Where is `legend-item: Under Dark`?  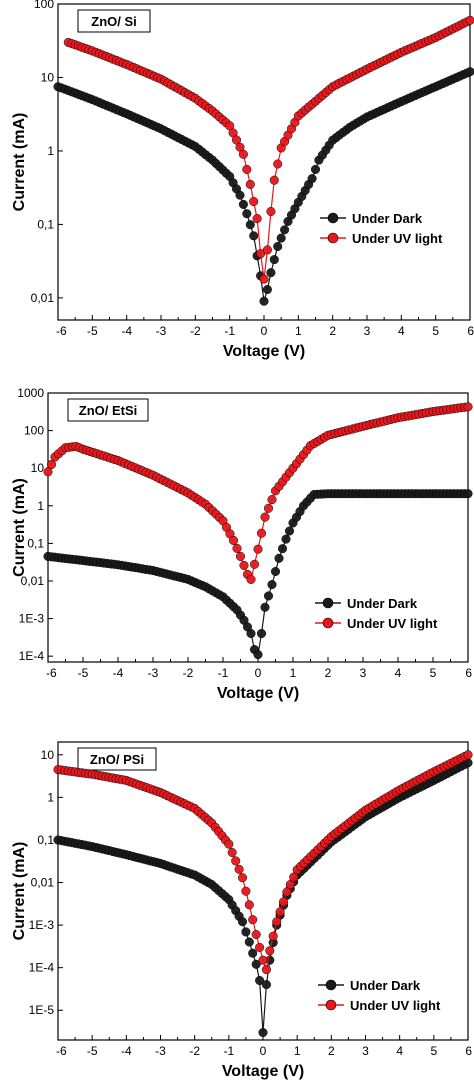 legend-item: Under Dark is located at coordinates (371, 218).